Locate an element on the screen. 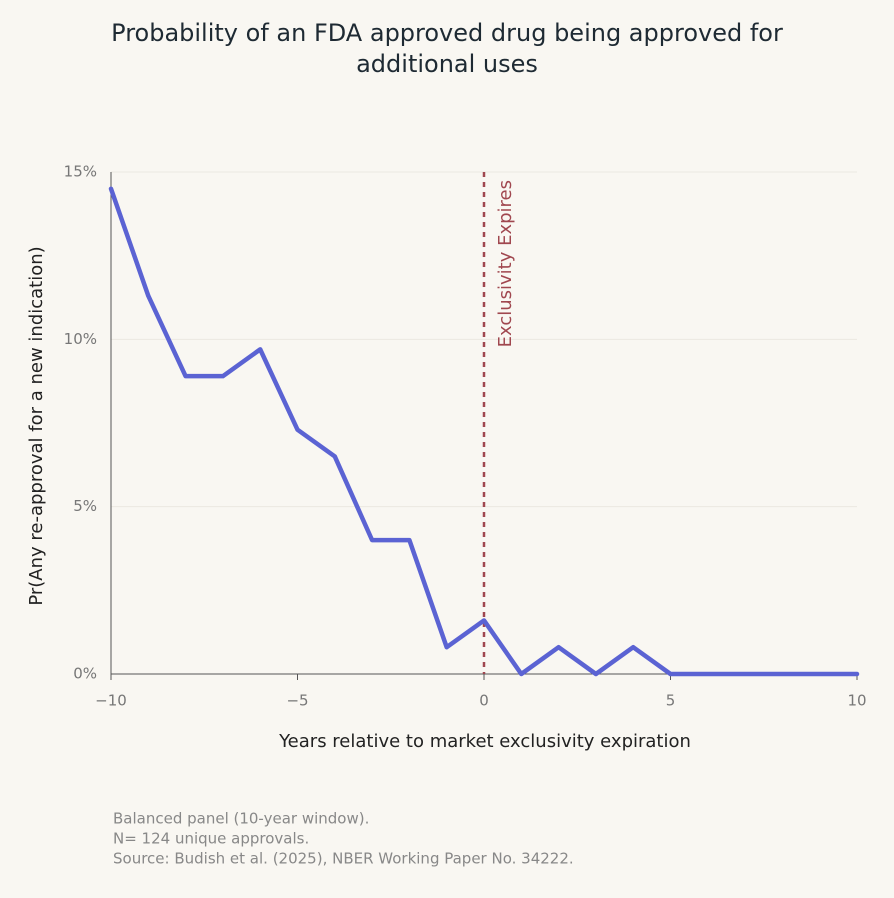 This screenshot has width=894, height=898. y-tick-label: 15% is located at coordinates (80, 172).